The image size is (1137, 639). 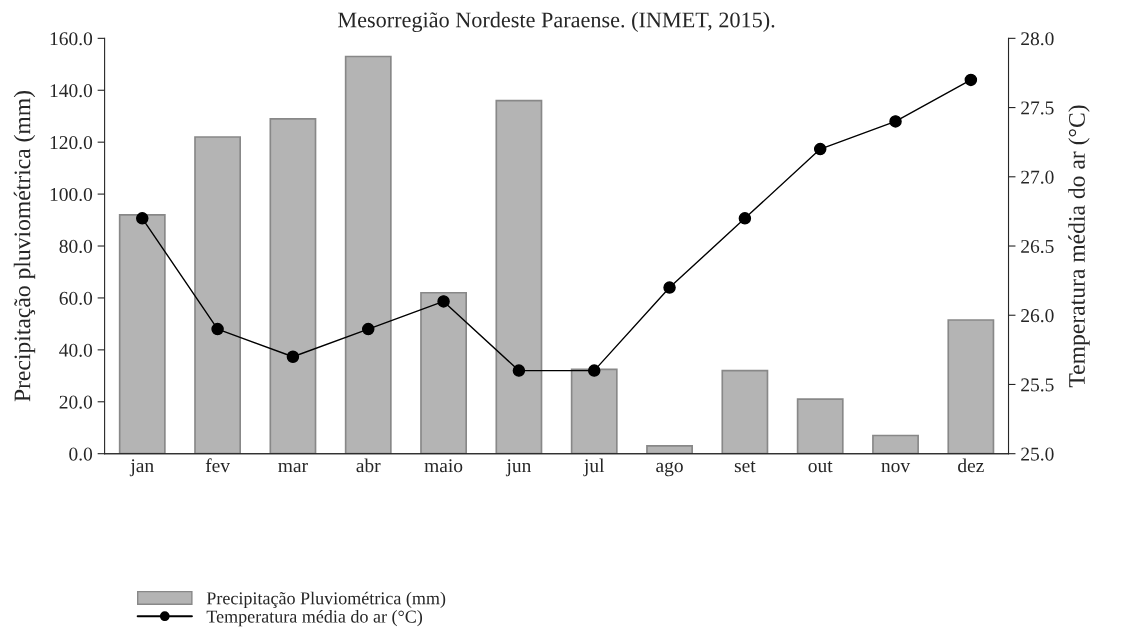 What do you see at coordinates (1037, 316) in the screenshot?
I see `y2-tick-label: 26.0` at bounding box center [1037, 316].